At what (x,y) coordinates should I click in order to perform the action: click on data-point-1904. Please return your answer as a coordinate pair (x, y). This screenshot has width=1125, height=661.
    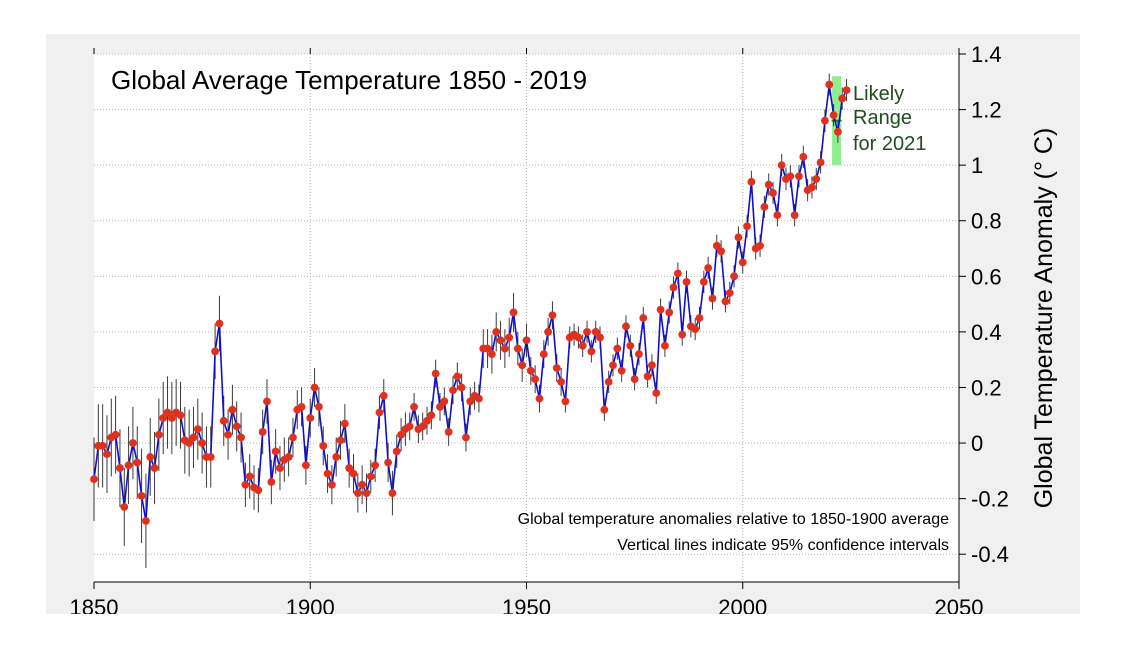
    Looking at the image, I should click on (327, 473).